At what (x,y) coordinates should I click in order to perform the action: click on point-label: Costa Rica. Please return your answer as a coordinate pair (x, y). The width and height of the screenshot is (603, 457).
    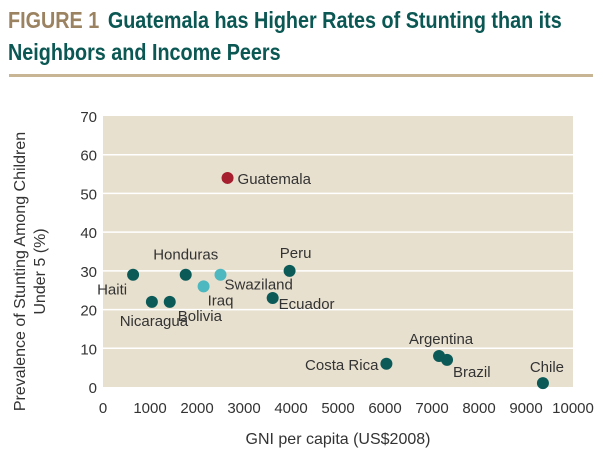
    Looking at the image, I should click on (342, 365).